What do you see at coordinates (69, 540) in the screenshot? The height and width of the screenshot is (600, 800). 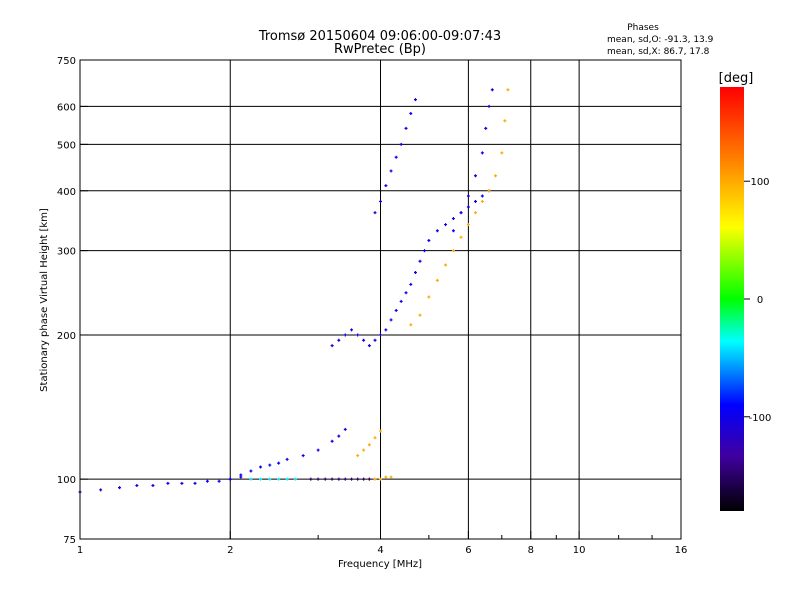 I see `y-tick-label: 75` at bounding box center [69, 540].